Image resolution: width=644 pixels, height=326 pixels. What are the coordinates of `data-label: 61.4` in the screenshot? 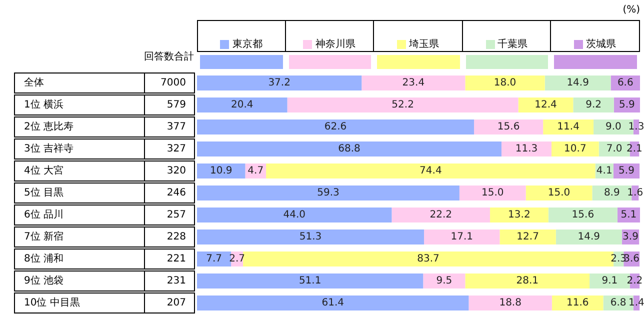 It's located at (333, 303).